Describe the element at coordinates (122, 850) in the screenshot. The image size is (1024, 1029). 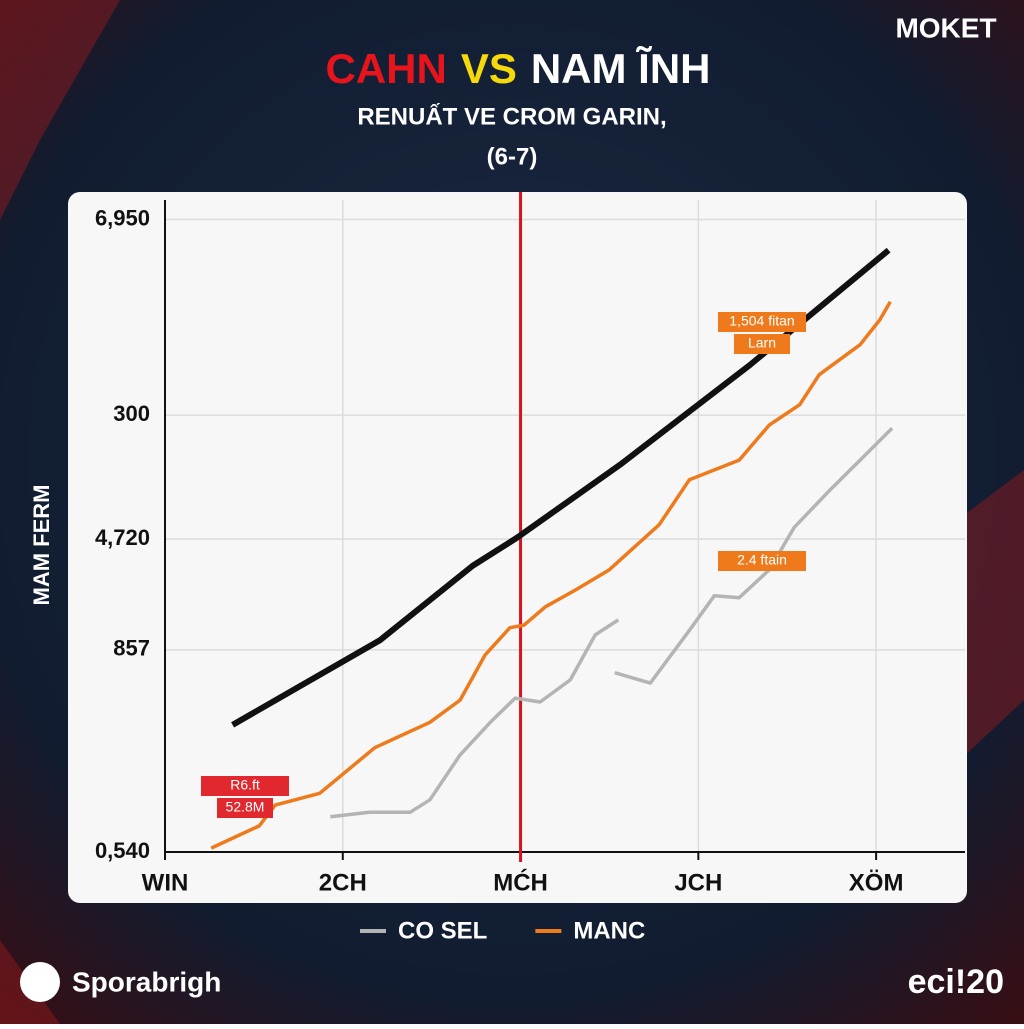
I see `y-tick-label: 0,540` at that location.